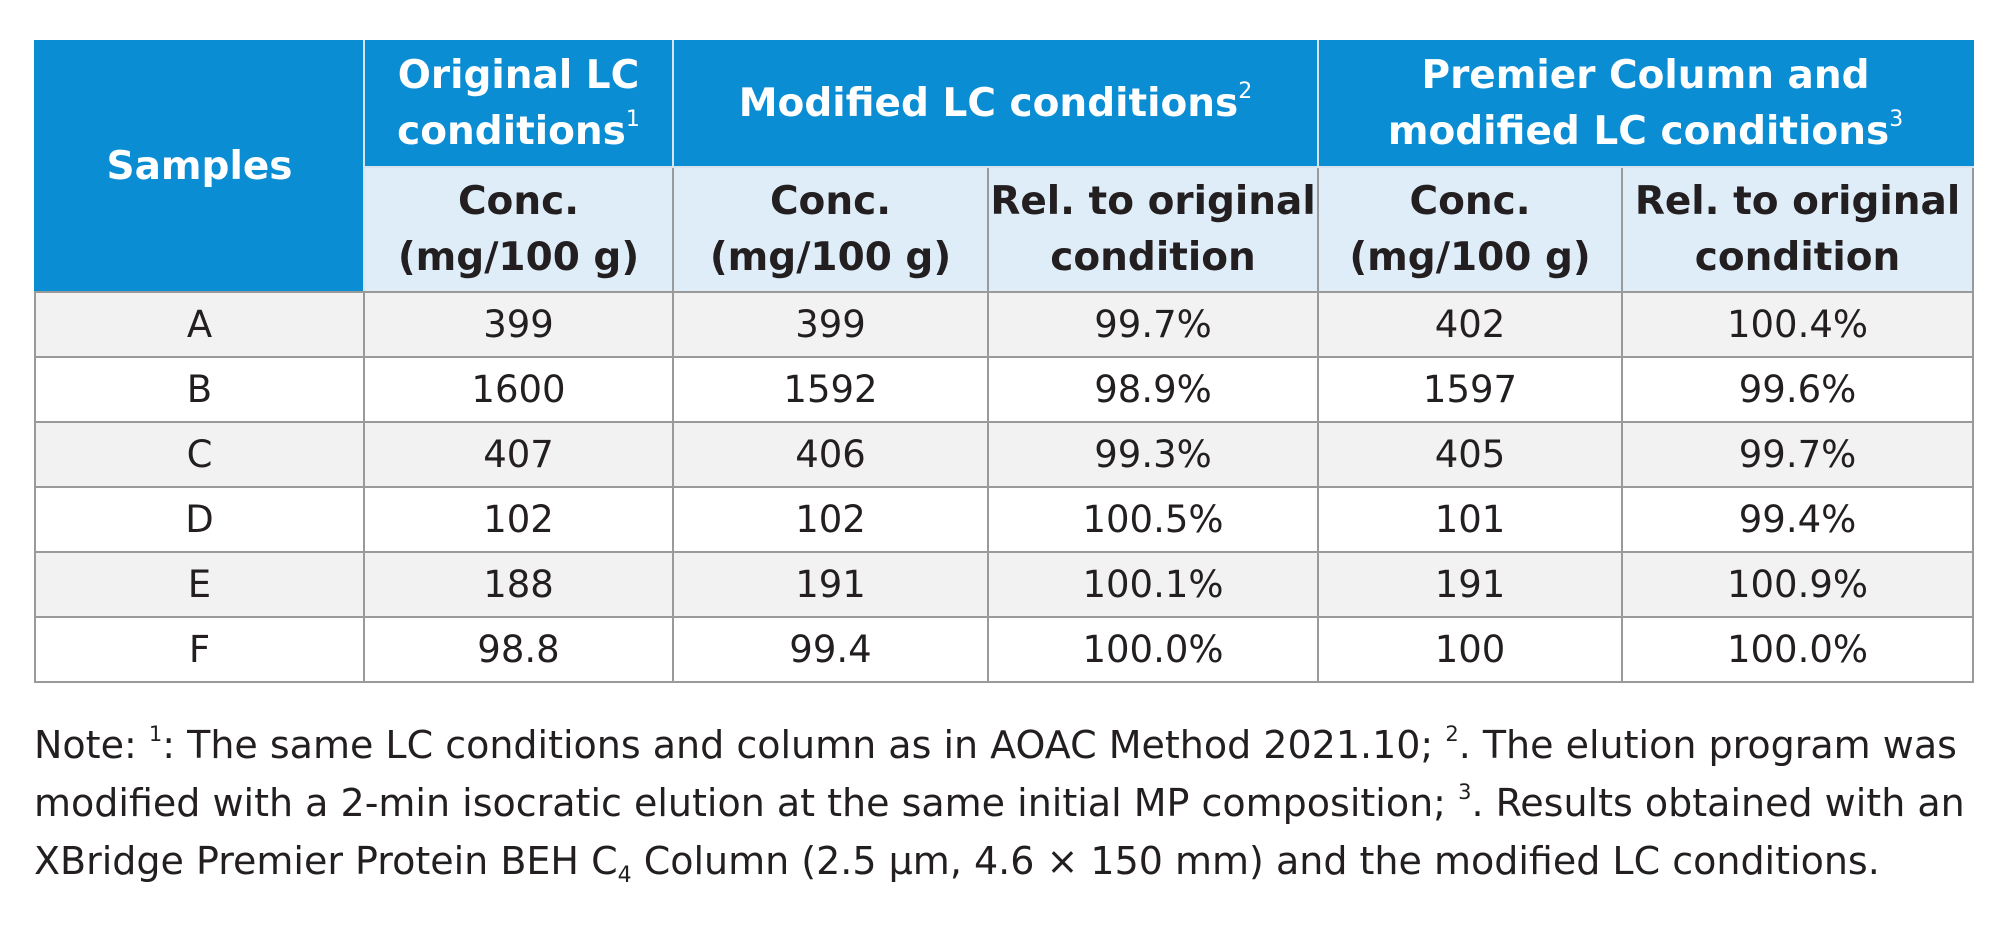 This screenshot has width=2000, height=926. What do you see at coordinates (830, 454) in the screenshot?
I see `modified-conc-cell: 406` at bounding box center [830, 454].